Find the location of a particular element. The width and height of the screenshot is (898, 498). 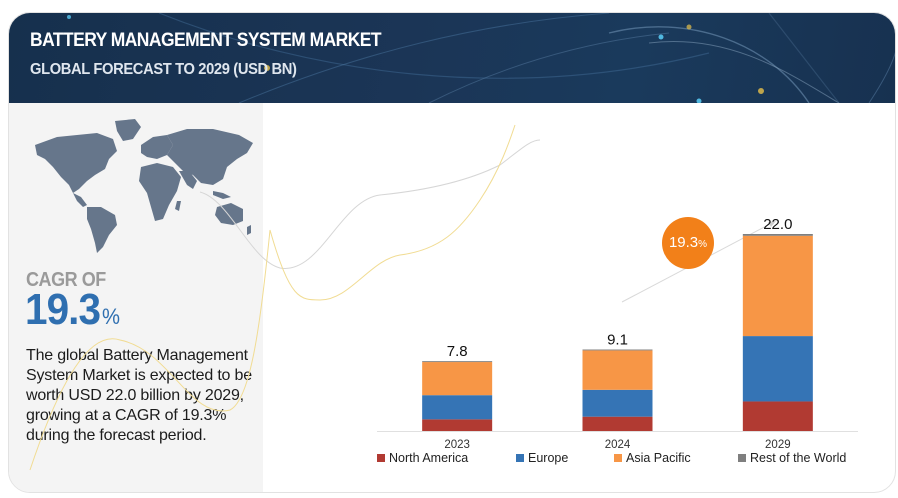

cagr-value: 19.3% is located at coordinates (72, 310).